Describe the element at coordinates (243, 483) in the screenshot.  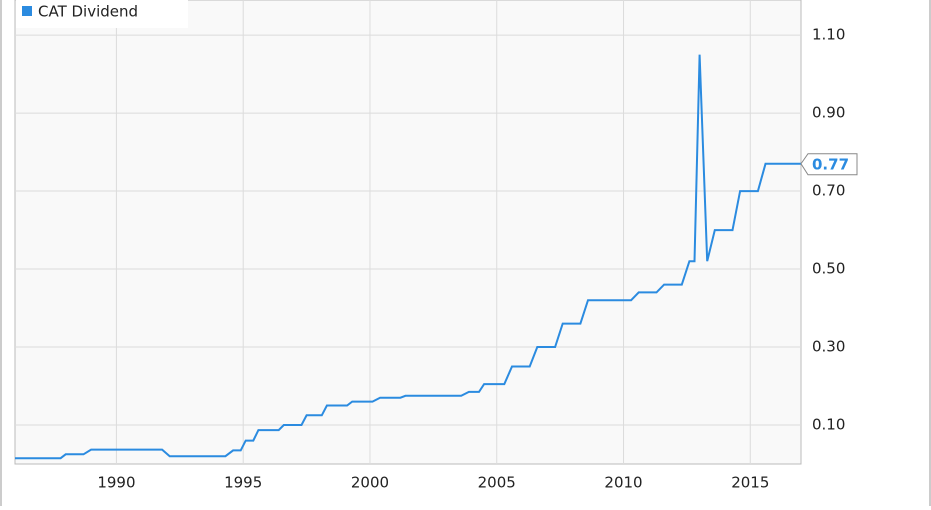
I see `x-tick-label: 1995` at that location.